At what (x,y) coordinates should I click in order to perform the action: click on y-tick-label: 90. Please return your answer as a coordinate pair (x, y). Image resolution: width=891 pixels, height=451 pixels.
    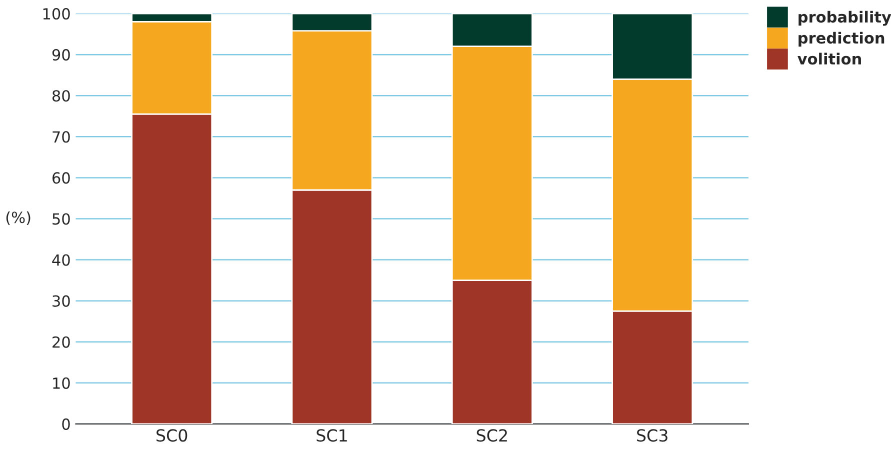
    Looking at the image, I should click on (61, 55).